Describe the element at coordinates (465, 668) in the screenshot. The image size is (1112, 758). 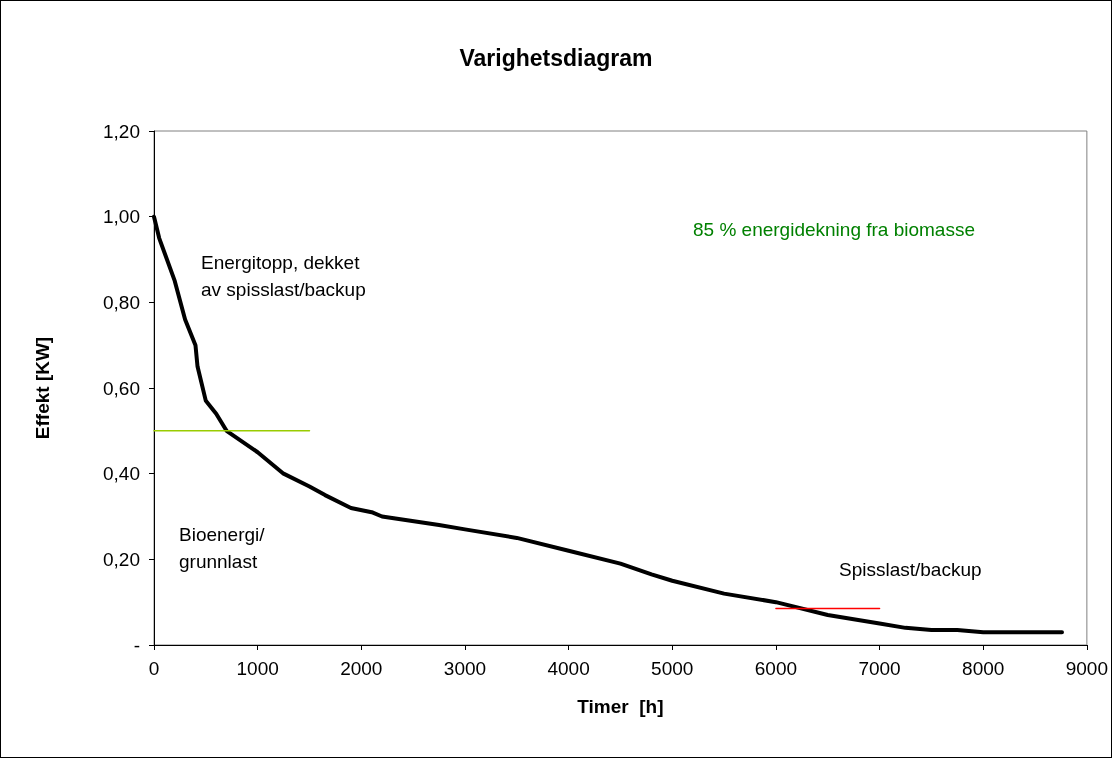
I see `x-tick-label: 3000` at that location.